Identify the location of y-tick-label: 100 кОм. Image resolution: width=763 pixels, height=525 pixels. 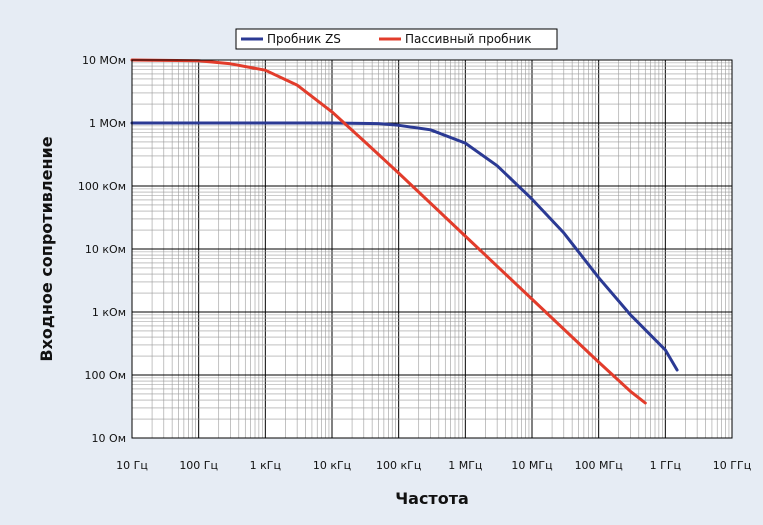
(102, 186).